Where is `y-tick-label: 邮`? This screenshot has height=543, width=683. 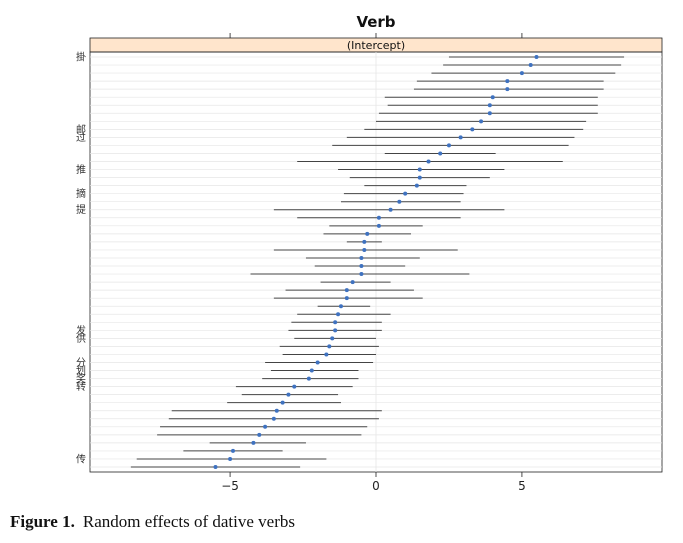 y-tick-label: 邮 is located at coordinates (81, 129).